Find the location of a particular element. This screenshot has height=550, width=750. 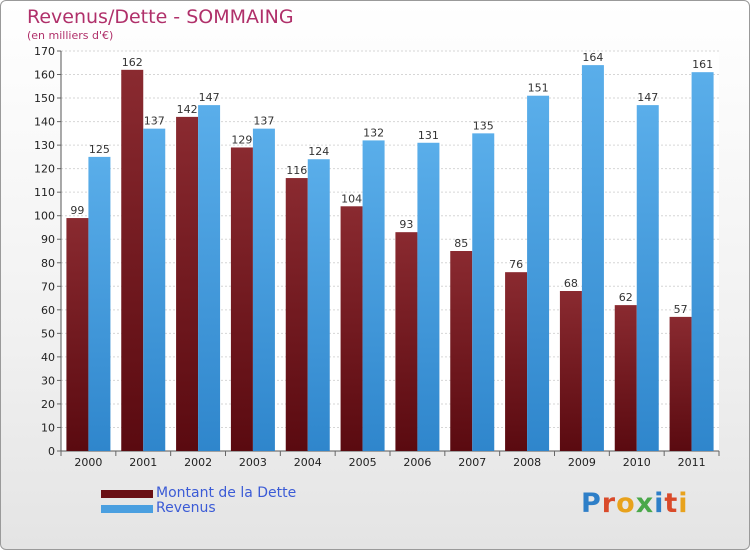

legend-swatch-revenus is located at coordinates (127, 509).